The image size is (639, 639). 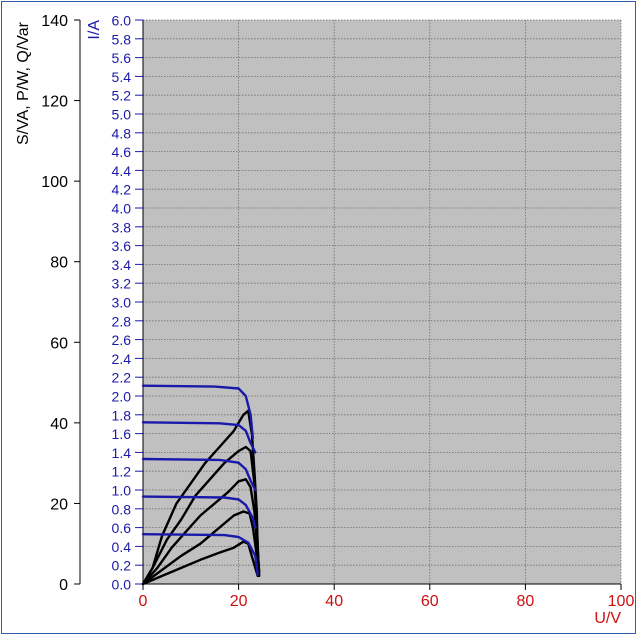 I want to click on x-axis-tick-label: 100, so click(x=621, y=601).